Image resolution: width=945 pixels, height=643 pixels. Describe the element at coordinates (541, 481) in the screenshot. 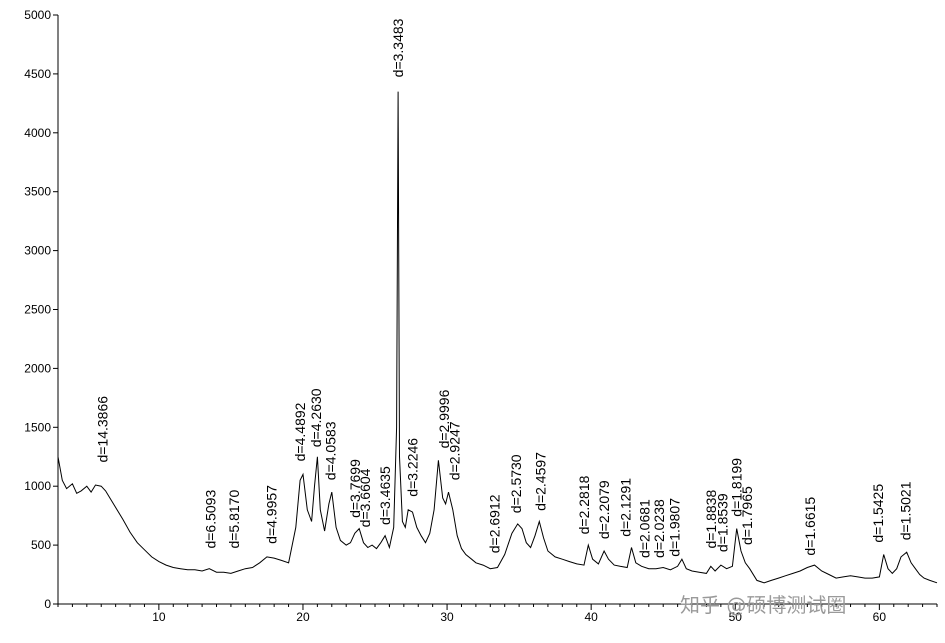

I see `peak-label: d=2.4597` at that location.